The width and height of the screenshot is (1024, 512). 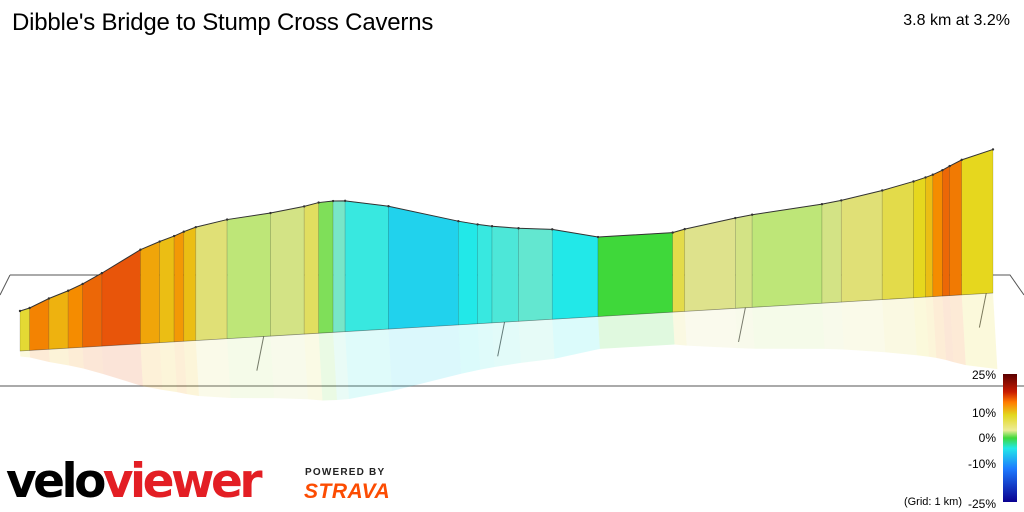 I want to click on strava-logo: STRAVA, so click(x=347, y=491).